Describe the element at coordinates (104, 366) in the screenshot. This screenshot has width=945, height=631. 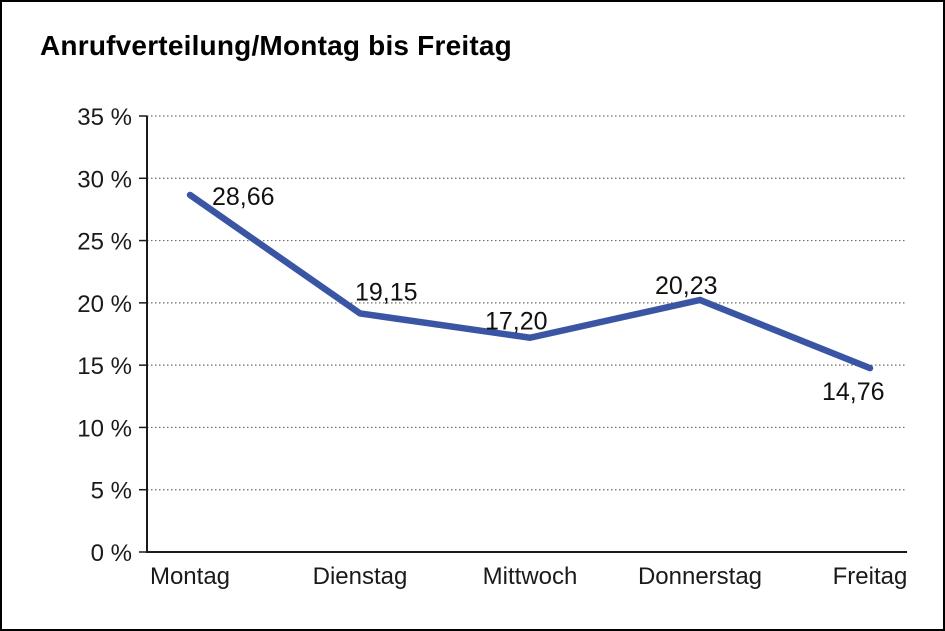
I see `y-tick-label: 15 %` at that location.